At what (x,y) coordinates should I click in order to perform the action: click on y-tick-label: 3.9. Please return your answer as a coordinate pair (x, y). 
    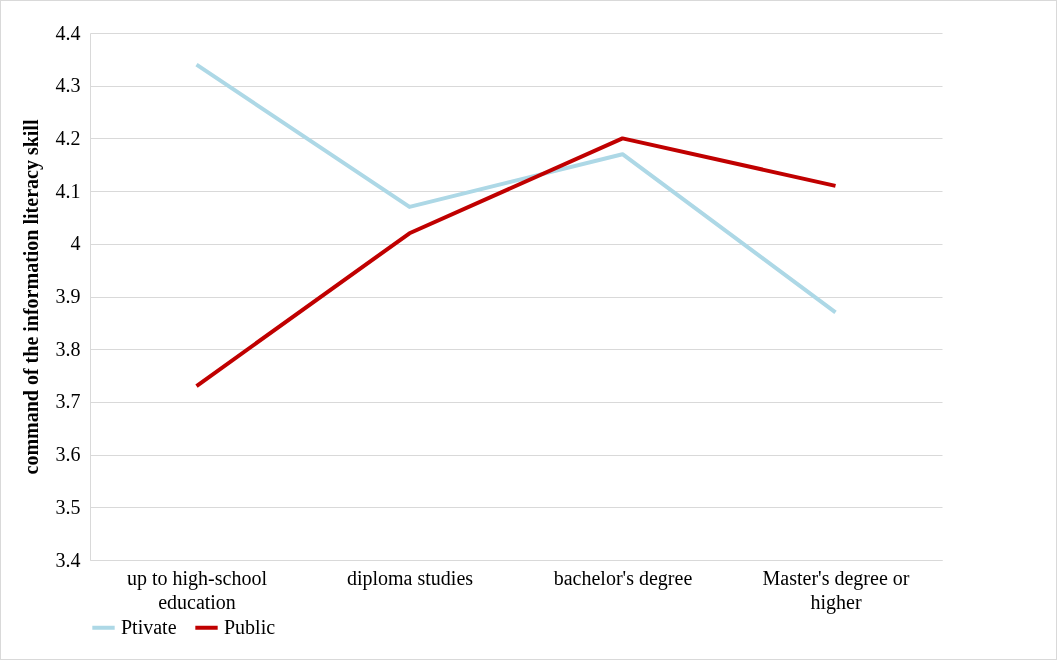
    Looking at the image, I should click on (68, 296).